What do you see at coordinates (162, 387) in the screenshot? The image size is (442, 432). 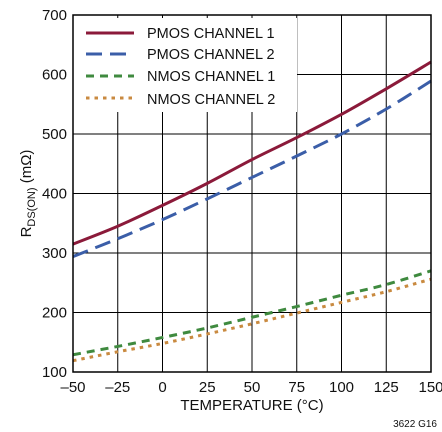 I see `x-tick-label-2: 0` at bounding box center [162, 387].